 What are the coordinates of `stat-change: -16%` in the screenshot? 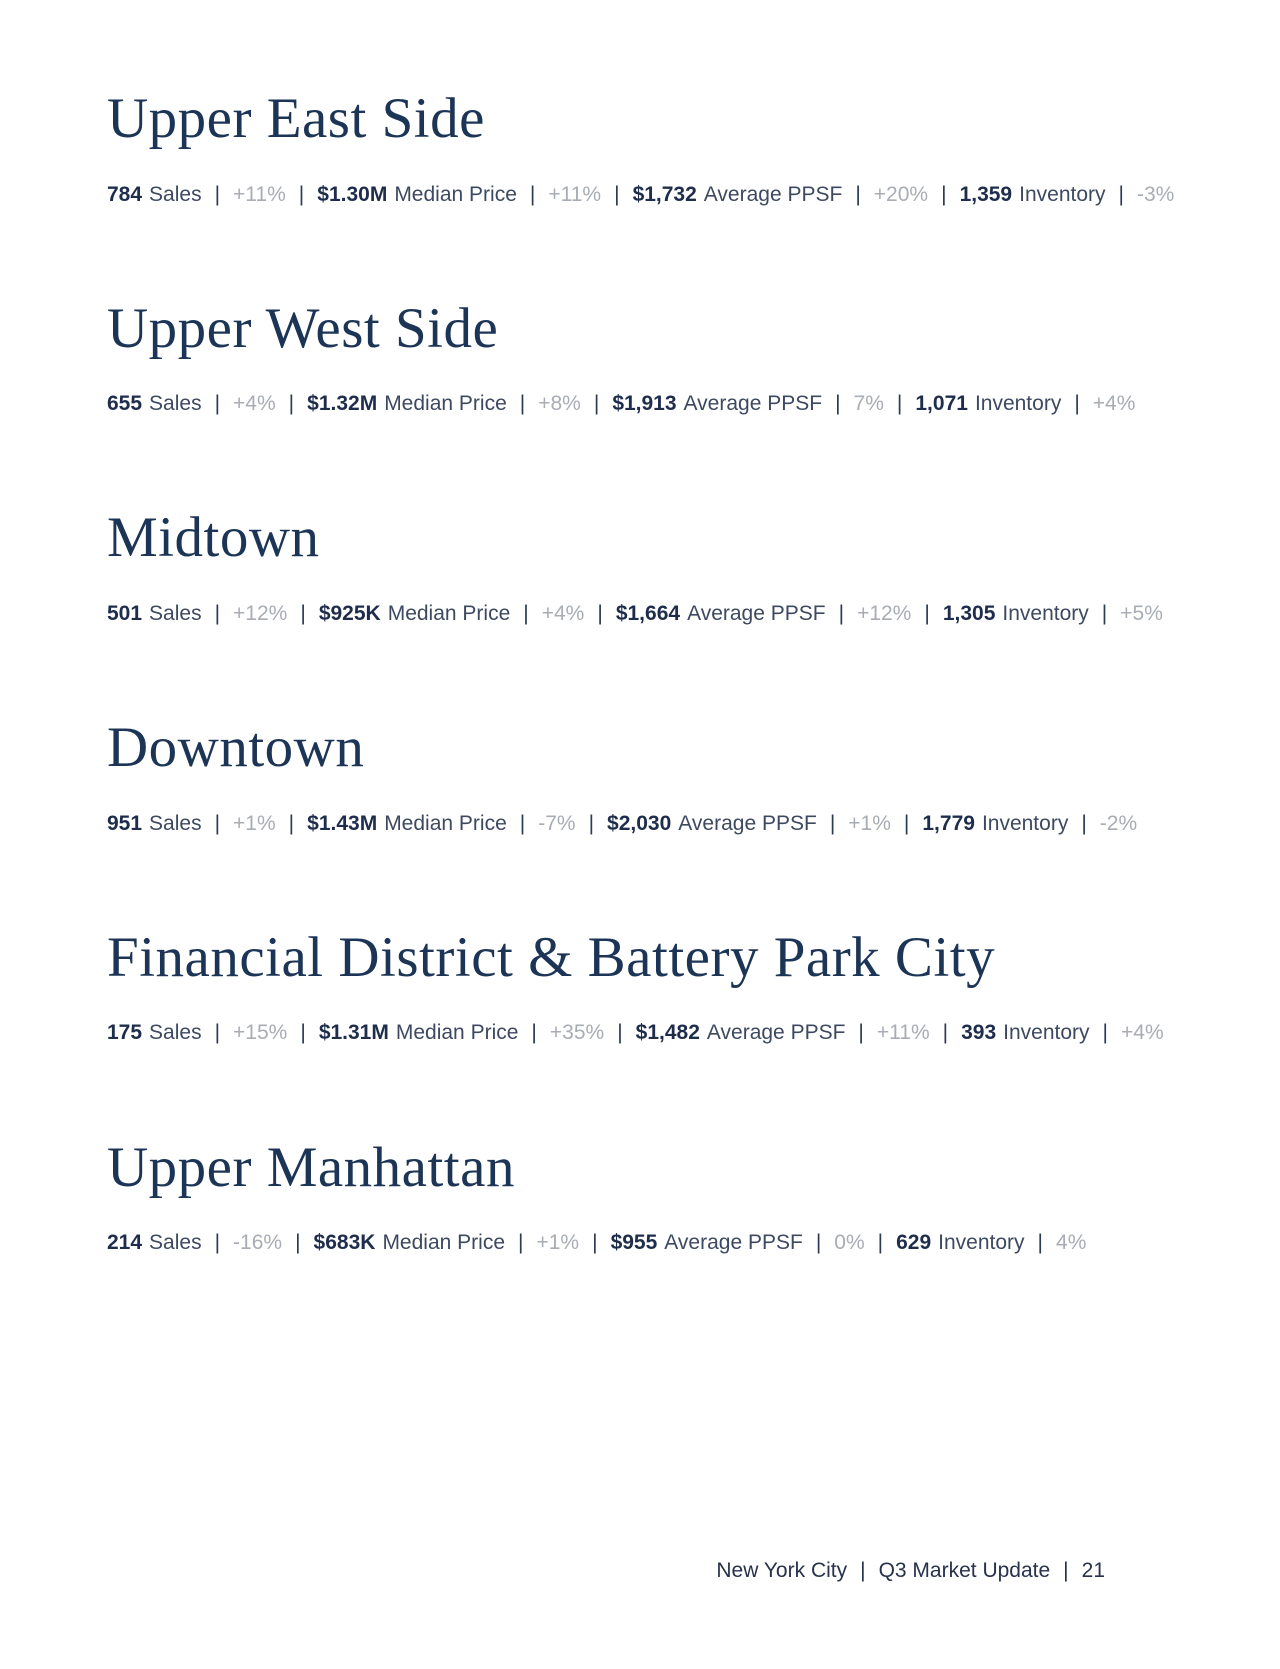 It's located at (258, 1243).